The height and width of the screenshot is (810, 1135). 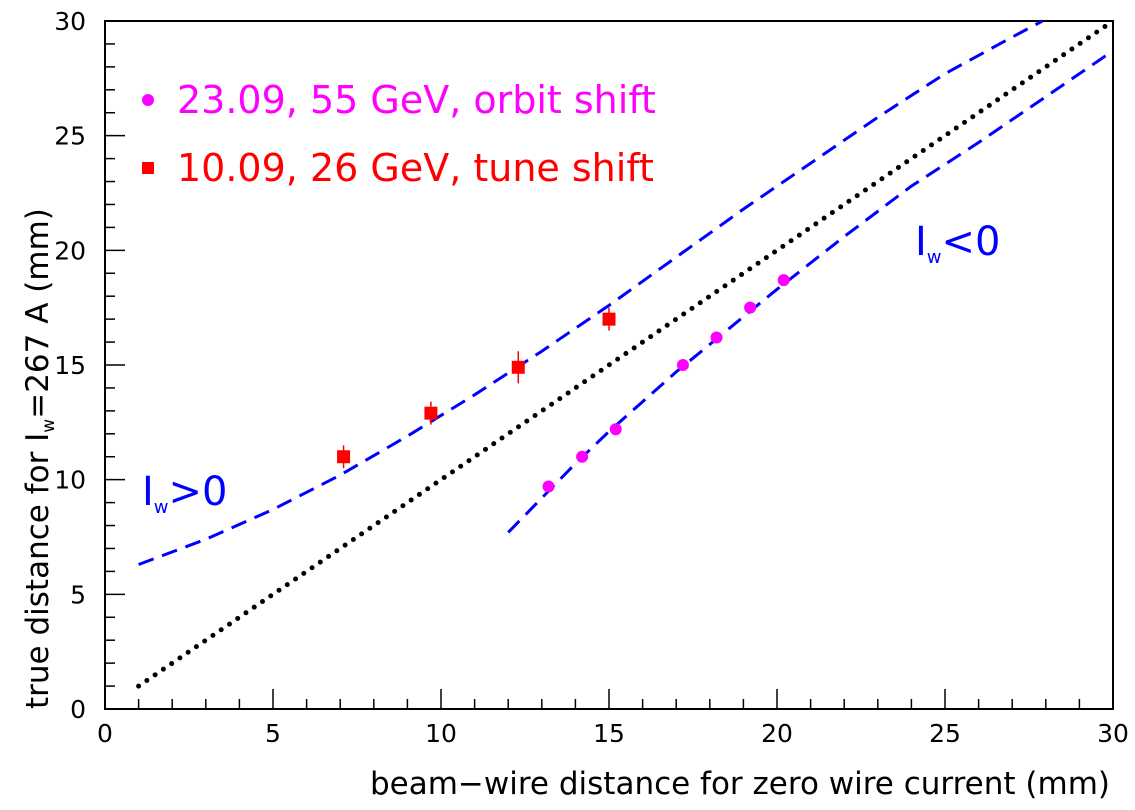 What do you see at coordinates (148, 168) in the screenshot?
I see `legend-marker-tune-shift` at bounding box center [148, 168].